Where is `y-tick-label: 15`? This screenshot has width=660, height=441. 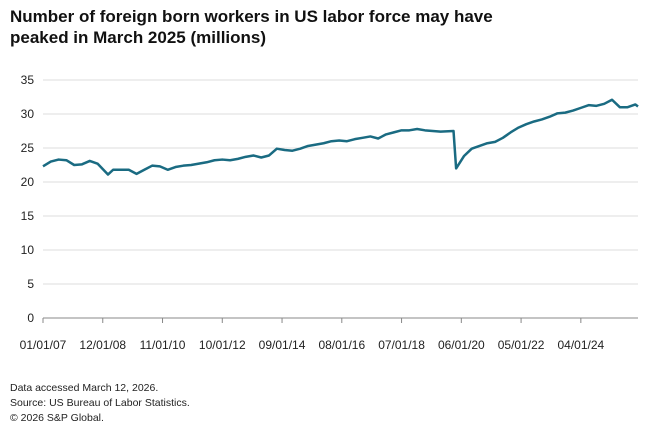
y-tick-label: 15 is located at coordinates (28, 216).